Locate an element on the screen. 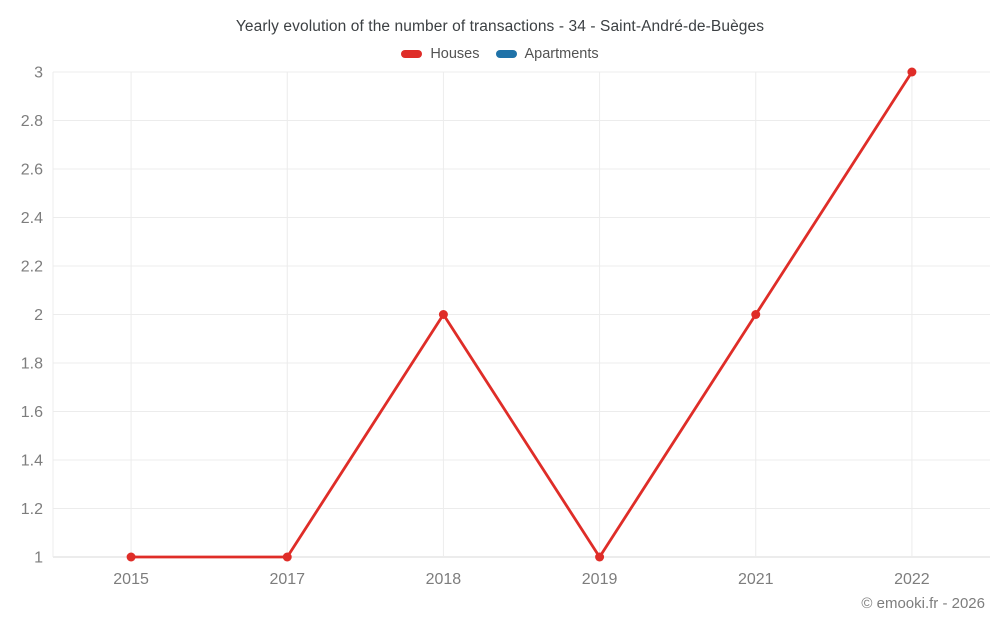  y-tick-label: 2.4 is located at coordinates (32, 218).